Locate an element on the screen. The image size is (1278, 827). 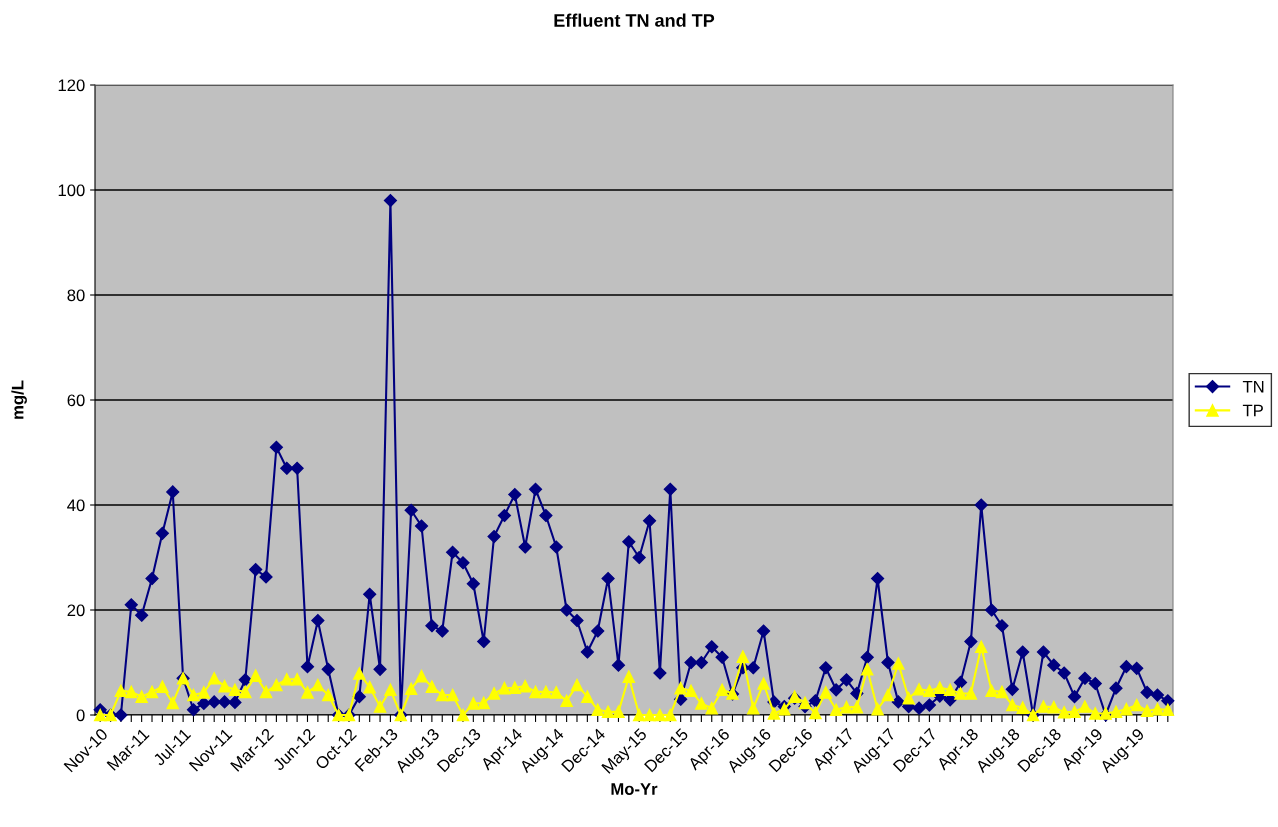
y-tick-label: 20 is located at coordinates (76, 610).